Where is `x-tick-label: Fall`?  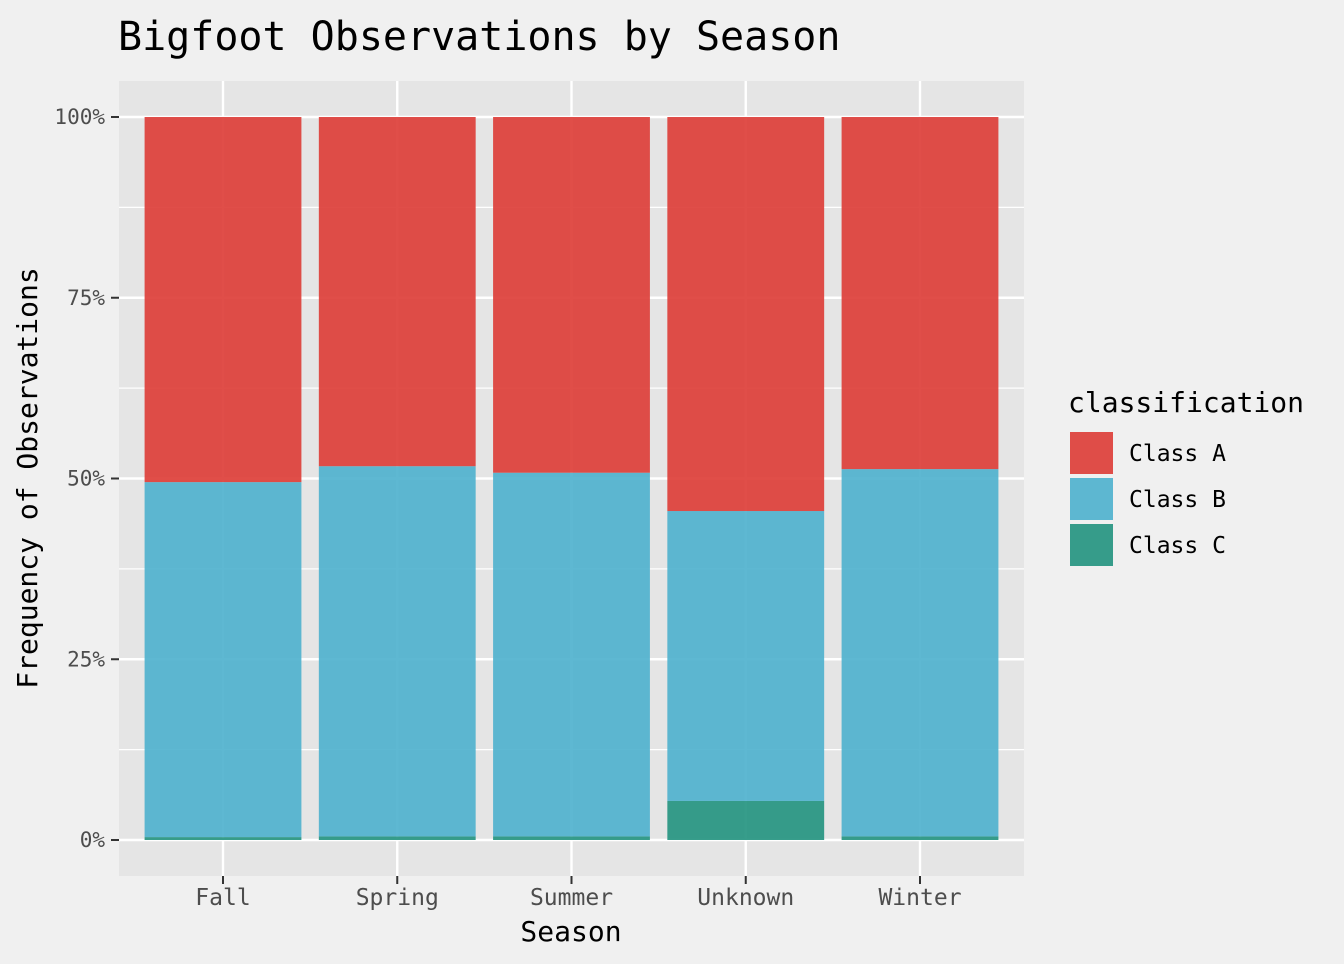 x-tick-label: Fall is located at coordinates (222, 898).